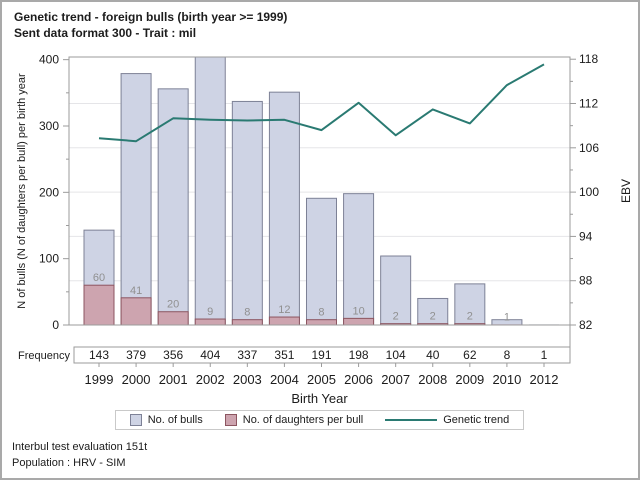 The width and height of the screenshot is (640, 480). Describe the element at coordinates (358, 379) in the screenshot. I see `x-tick-label: 2006` at that location.